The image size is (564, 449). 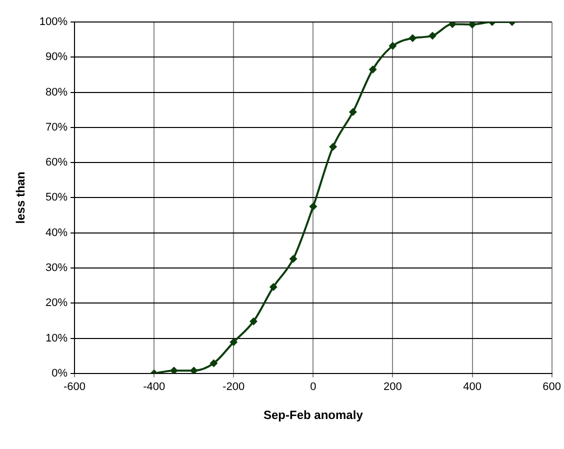 I want to click on y-tick-label: 100%, so click(x=53, y=22).